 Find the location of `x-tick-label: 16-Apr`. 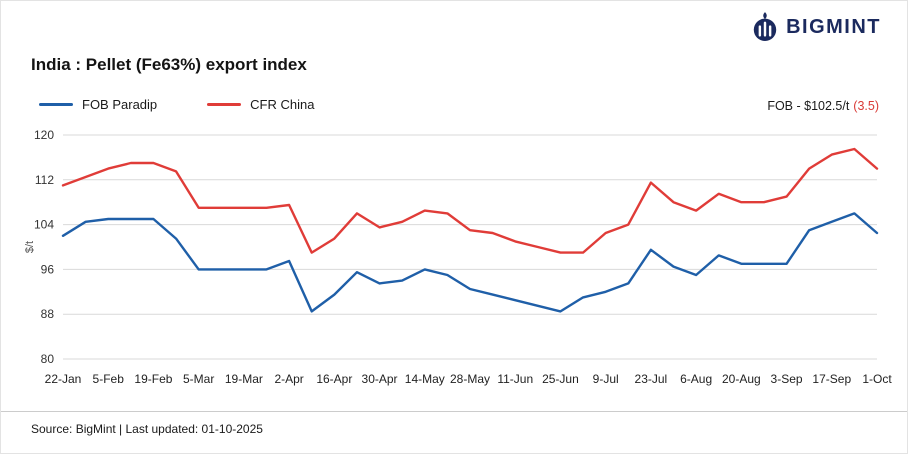

x-tick-label: 16-Apr is located at coordinates (334, 379).